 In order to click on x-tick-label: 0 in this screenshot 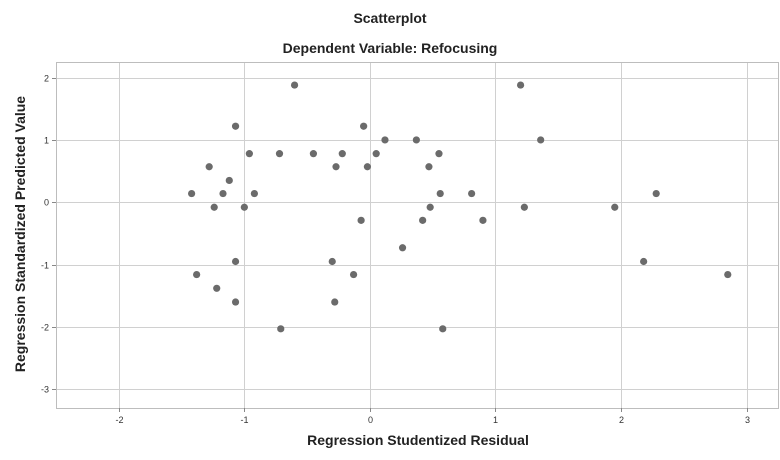, I will do `click(370, 420)`.